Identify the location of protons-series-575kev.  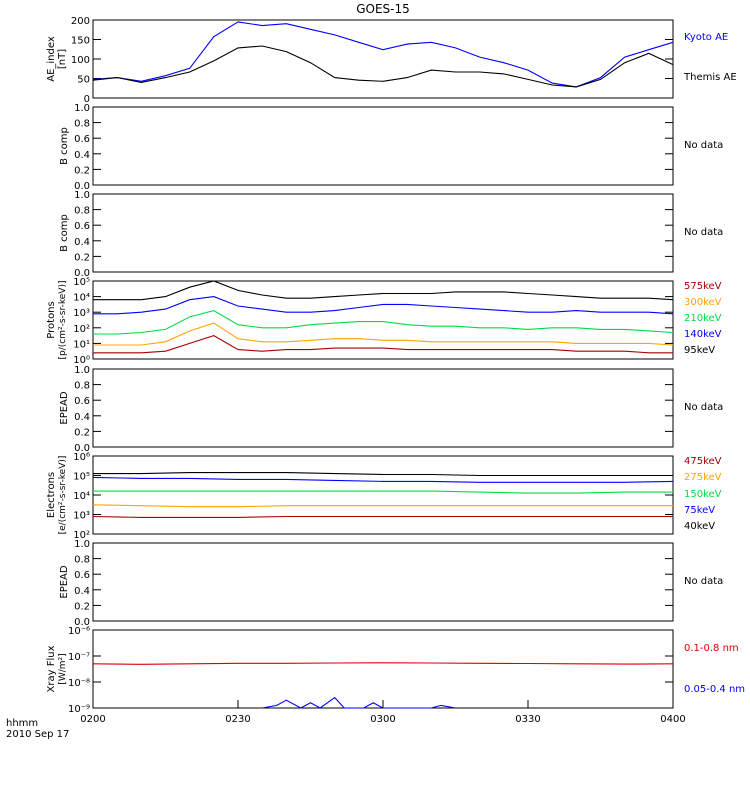
(383, 344).